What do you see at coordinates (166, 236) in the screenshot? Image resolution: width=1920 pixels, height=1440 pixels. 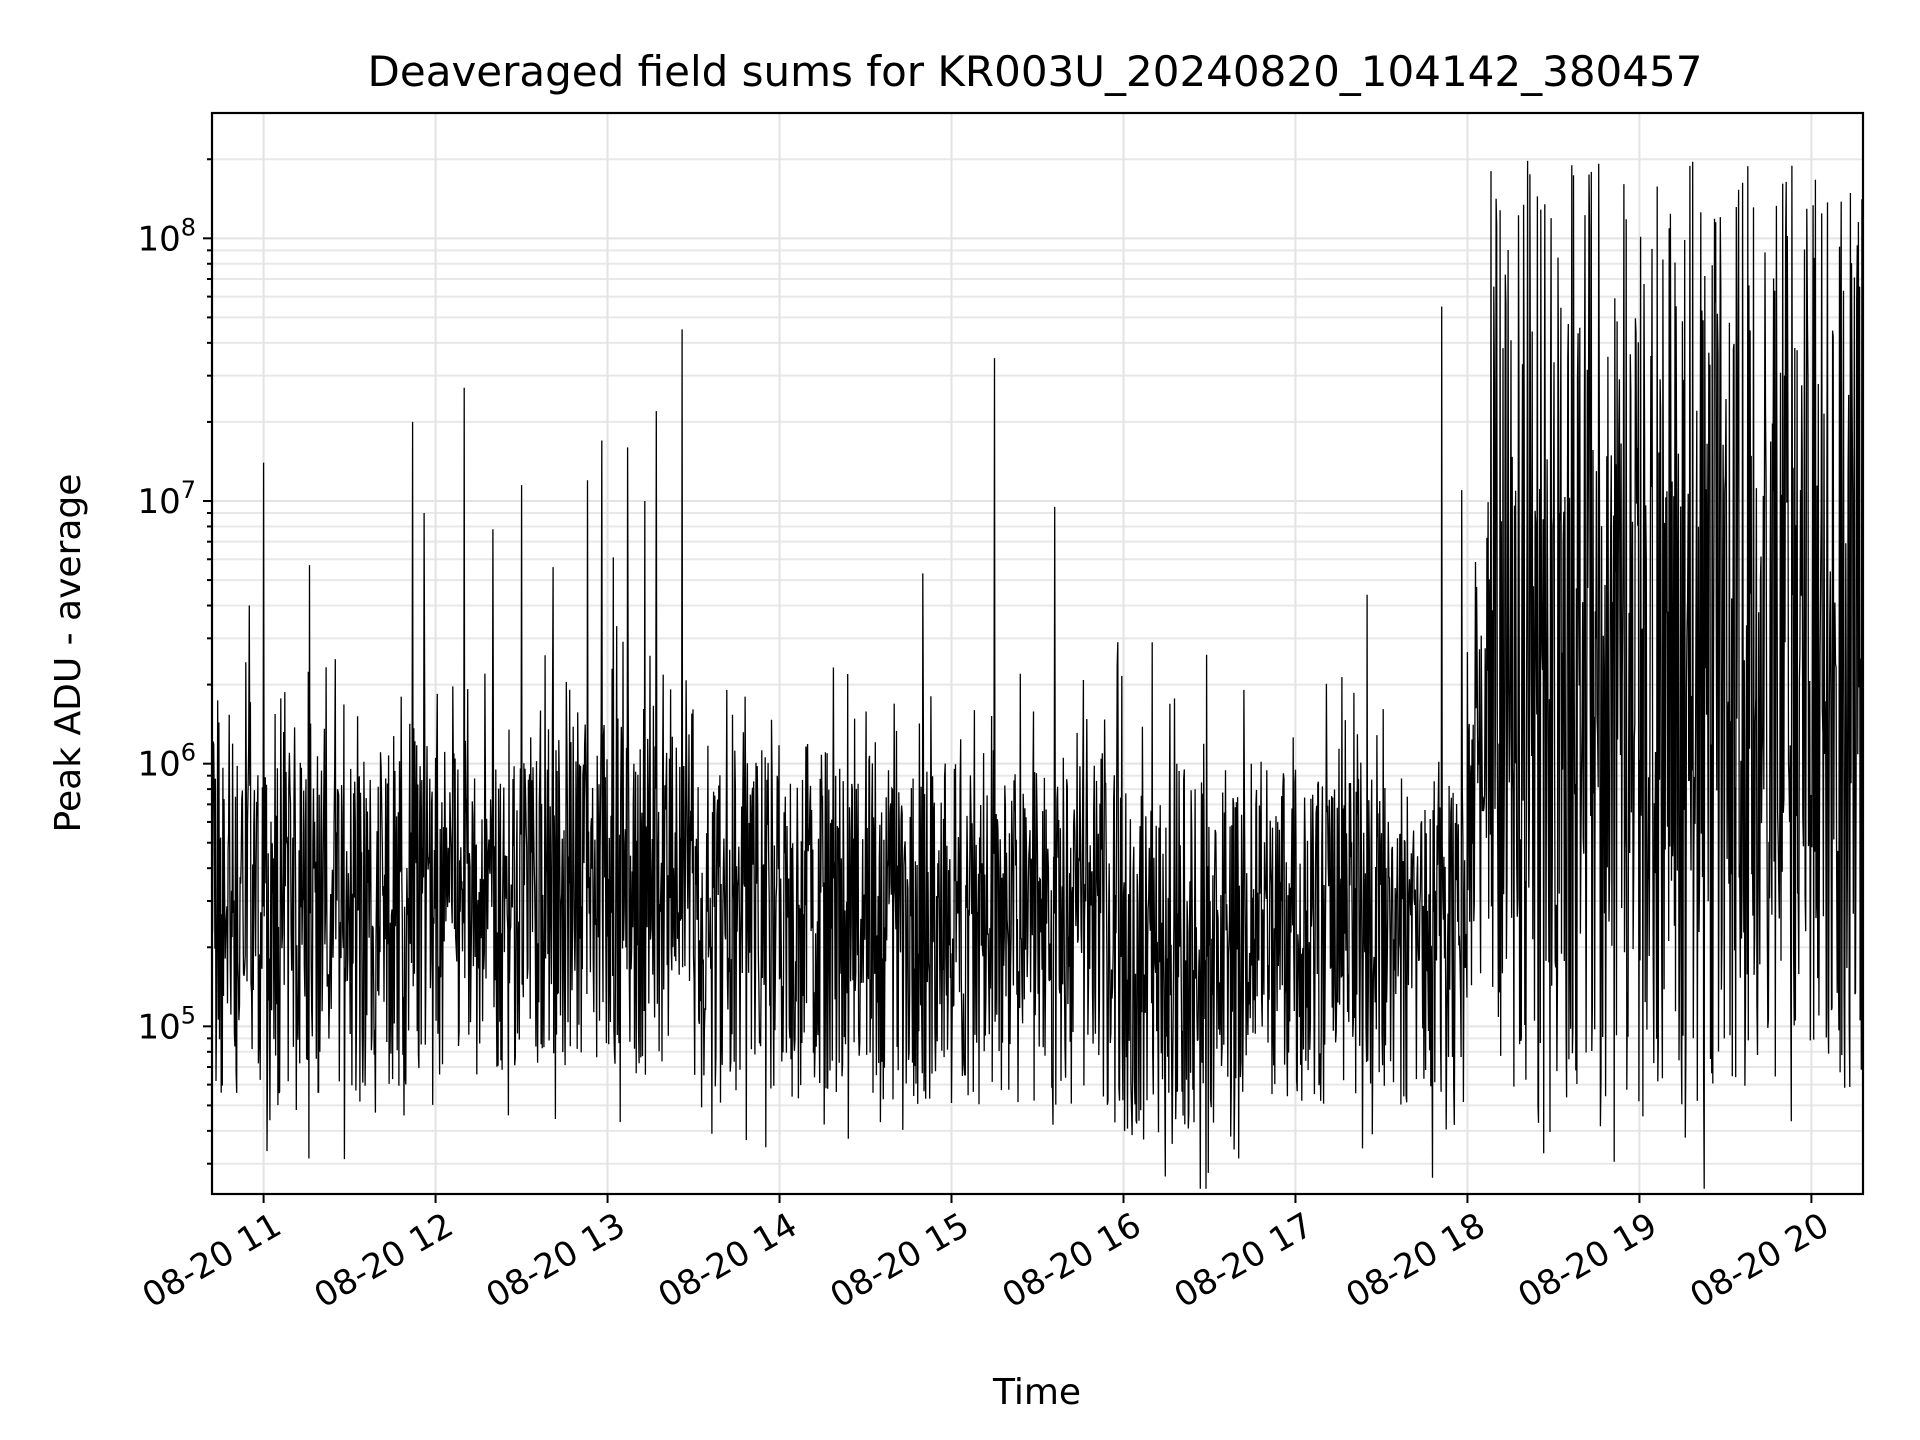 I see `y-tick-label: 10⁸` at bounding box center [166, 236].